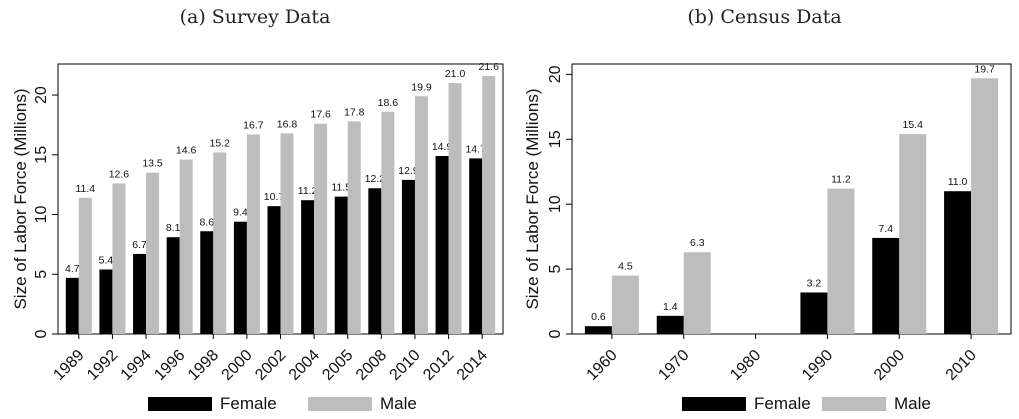 This screenshot has width=1019, height=419. What do you see at coordinates (354, 112) in the screenshot?
I see `data-label-male-2005: 17.8` at bounding box center [354, 112].